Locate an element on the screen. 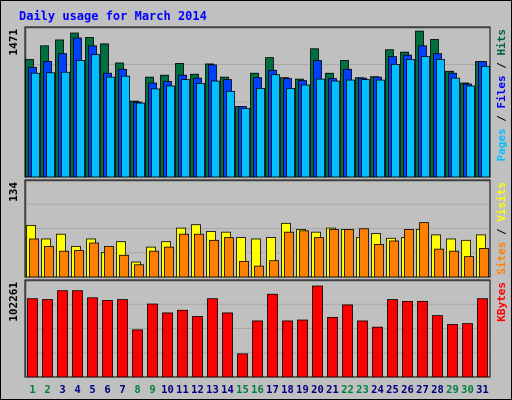 The width and height of the screenshot is (512, 400). day-label-21: 21 is located at coordinates (332, 390).